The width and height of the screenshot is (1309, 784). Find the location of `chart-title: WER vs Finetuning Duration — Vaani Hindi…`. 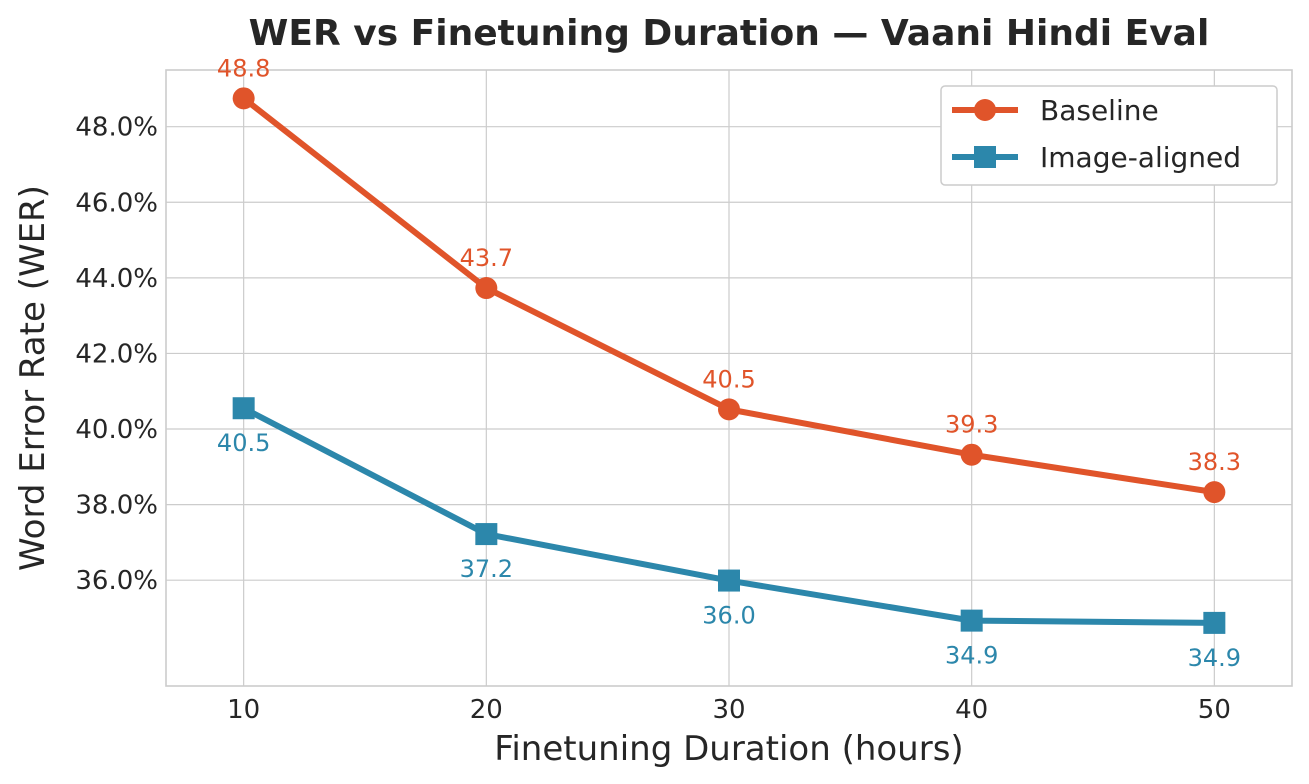

chart-title: WER vs Finetuning Duration — Vaani Hindi… is located at coordinates (729, 33).